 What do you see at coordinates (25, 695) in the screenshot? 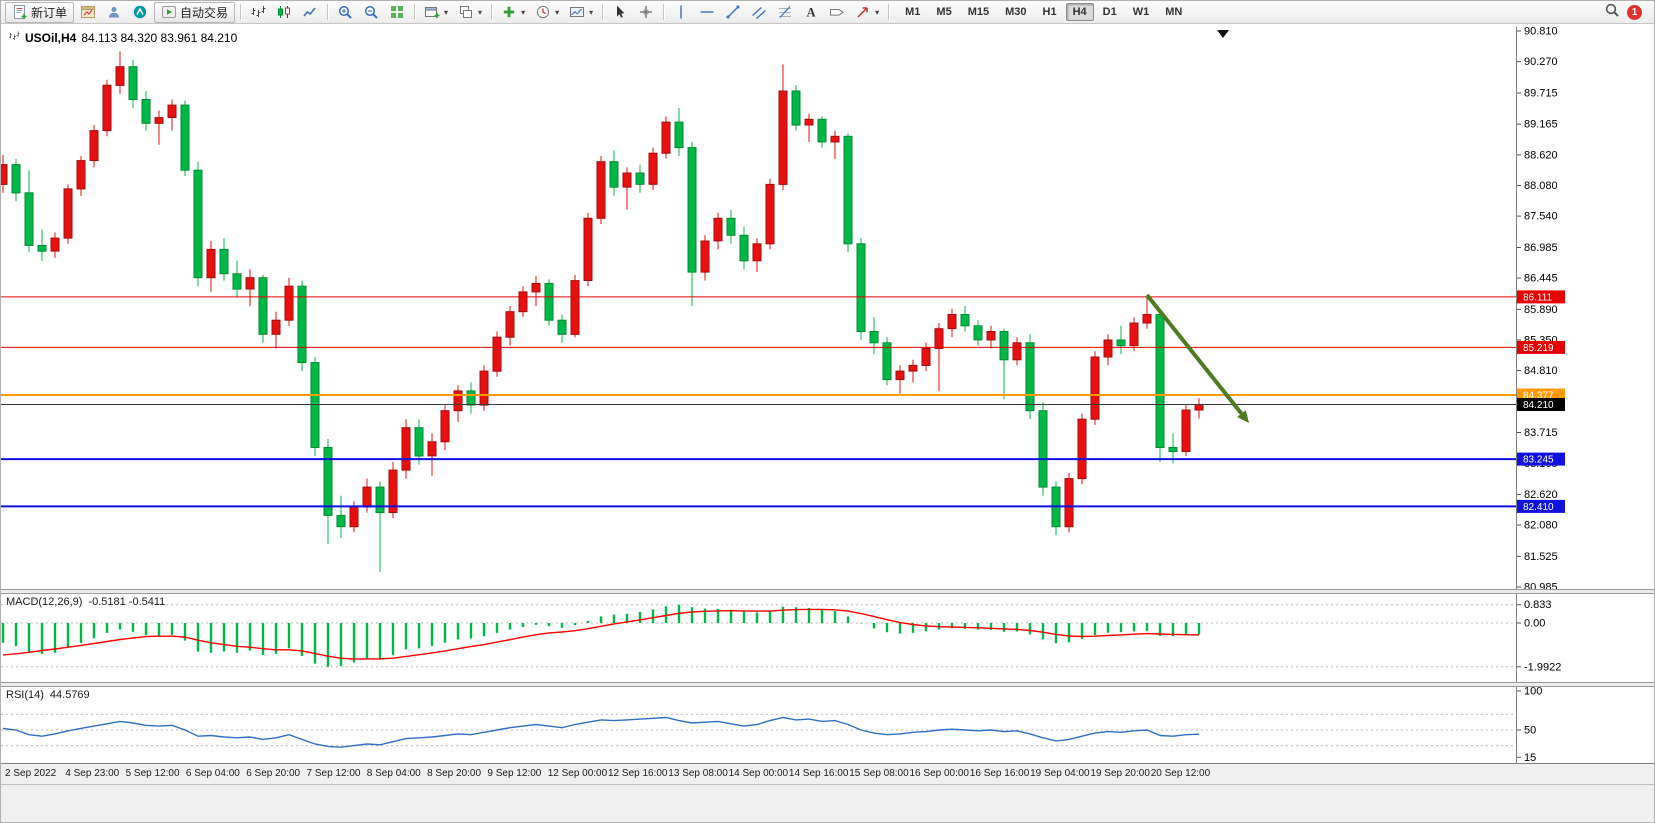
I see `rsi-name: RSI(14)` at bounding box center [25, 695].